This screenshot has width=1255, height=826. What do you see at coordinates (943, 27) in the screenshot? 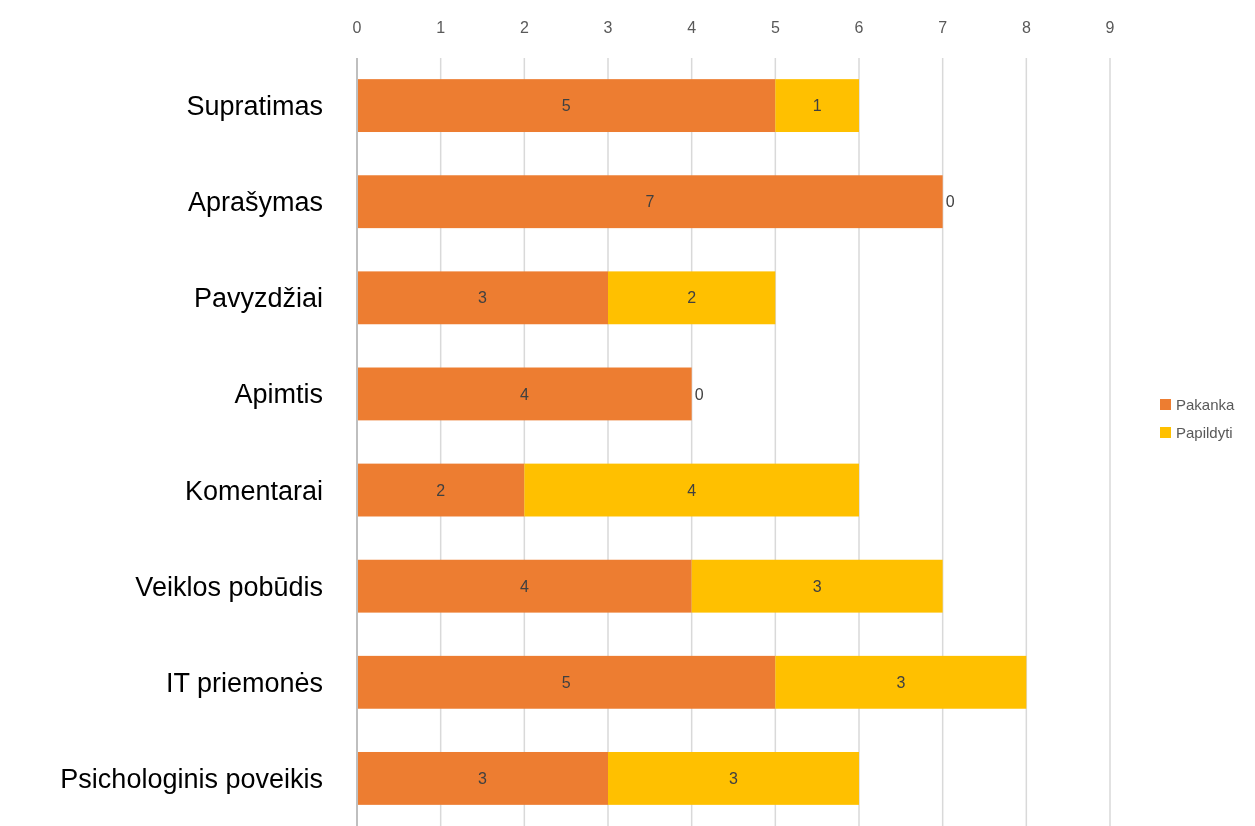
I see `x-tick-label: 7` at bounding box center [943, 27].